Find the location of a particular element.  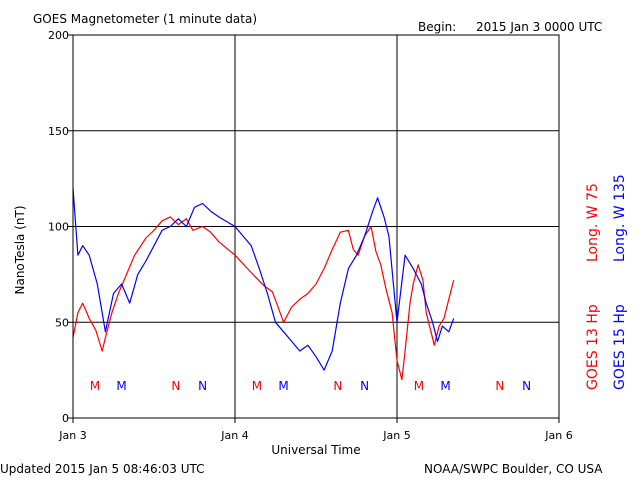

legend-goes13: GOES 13 Hp Long. W 75 is located at coordinates (593, 286).